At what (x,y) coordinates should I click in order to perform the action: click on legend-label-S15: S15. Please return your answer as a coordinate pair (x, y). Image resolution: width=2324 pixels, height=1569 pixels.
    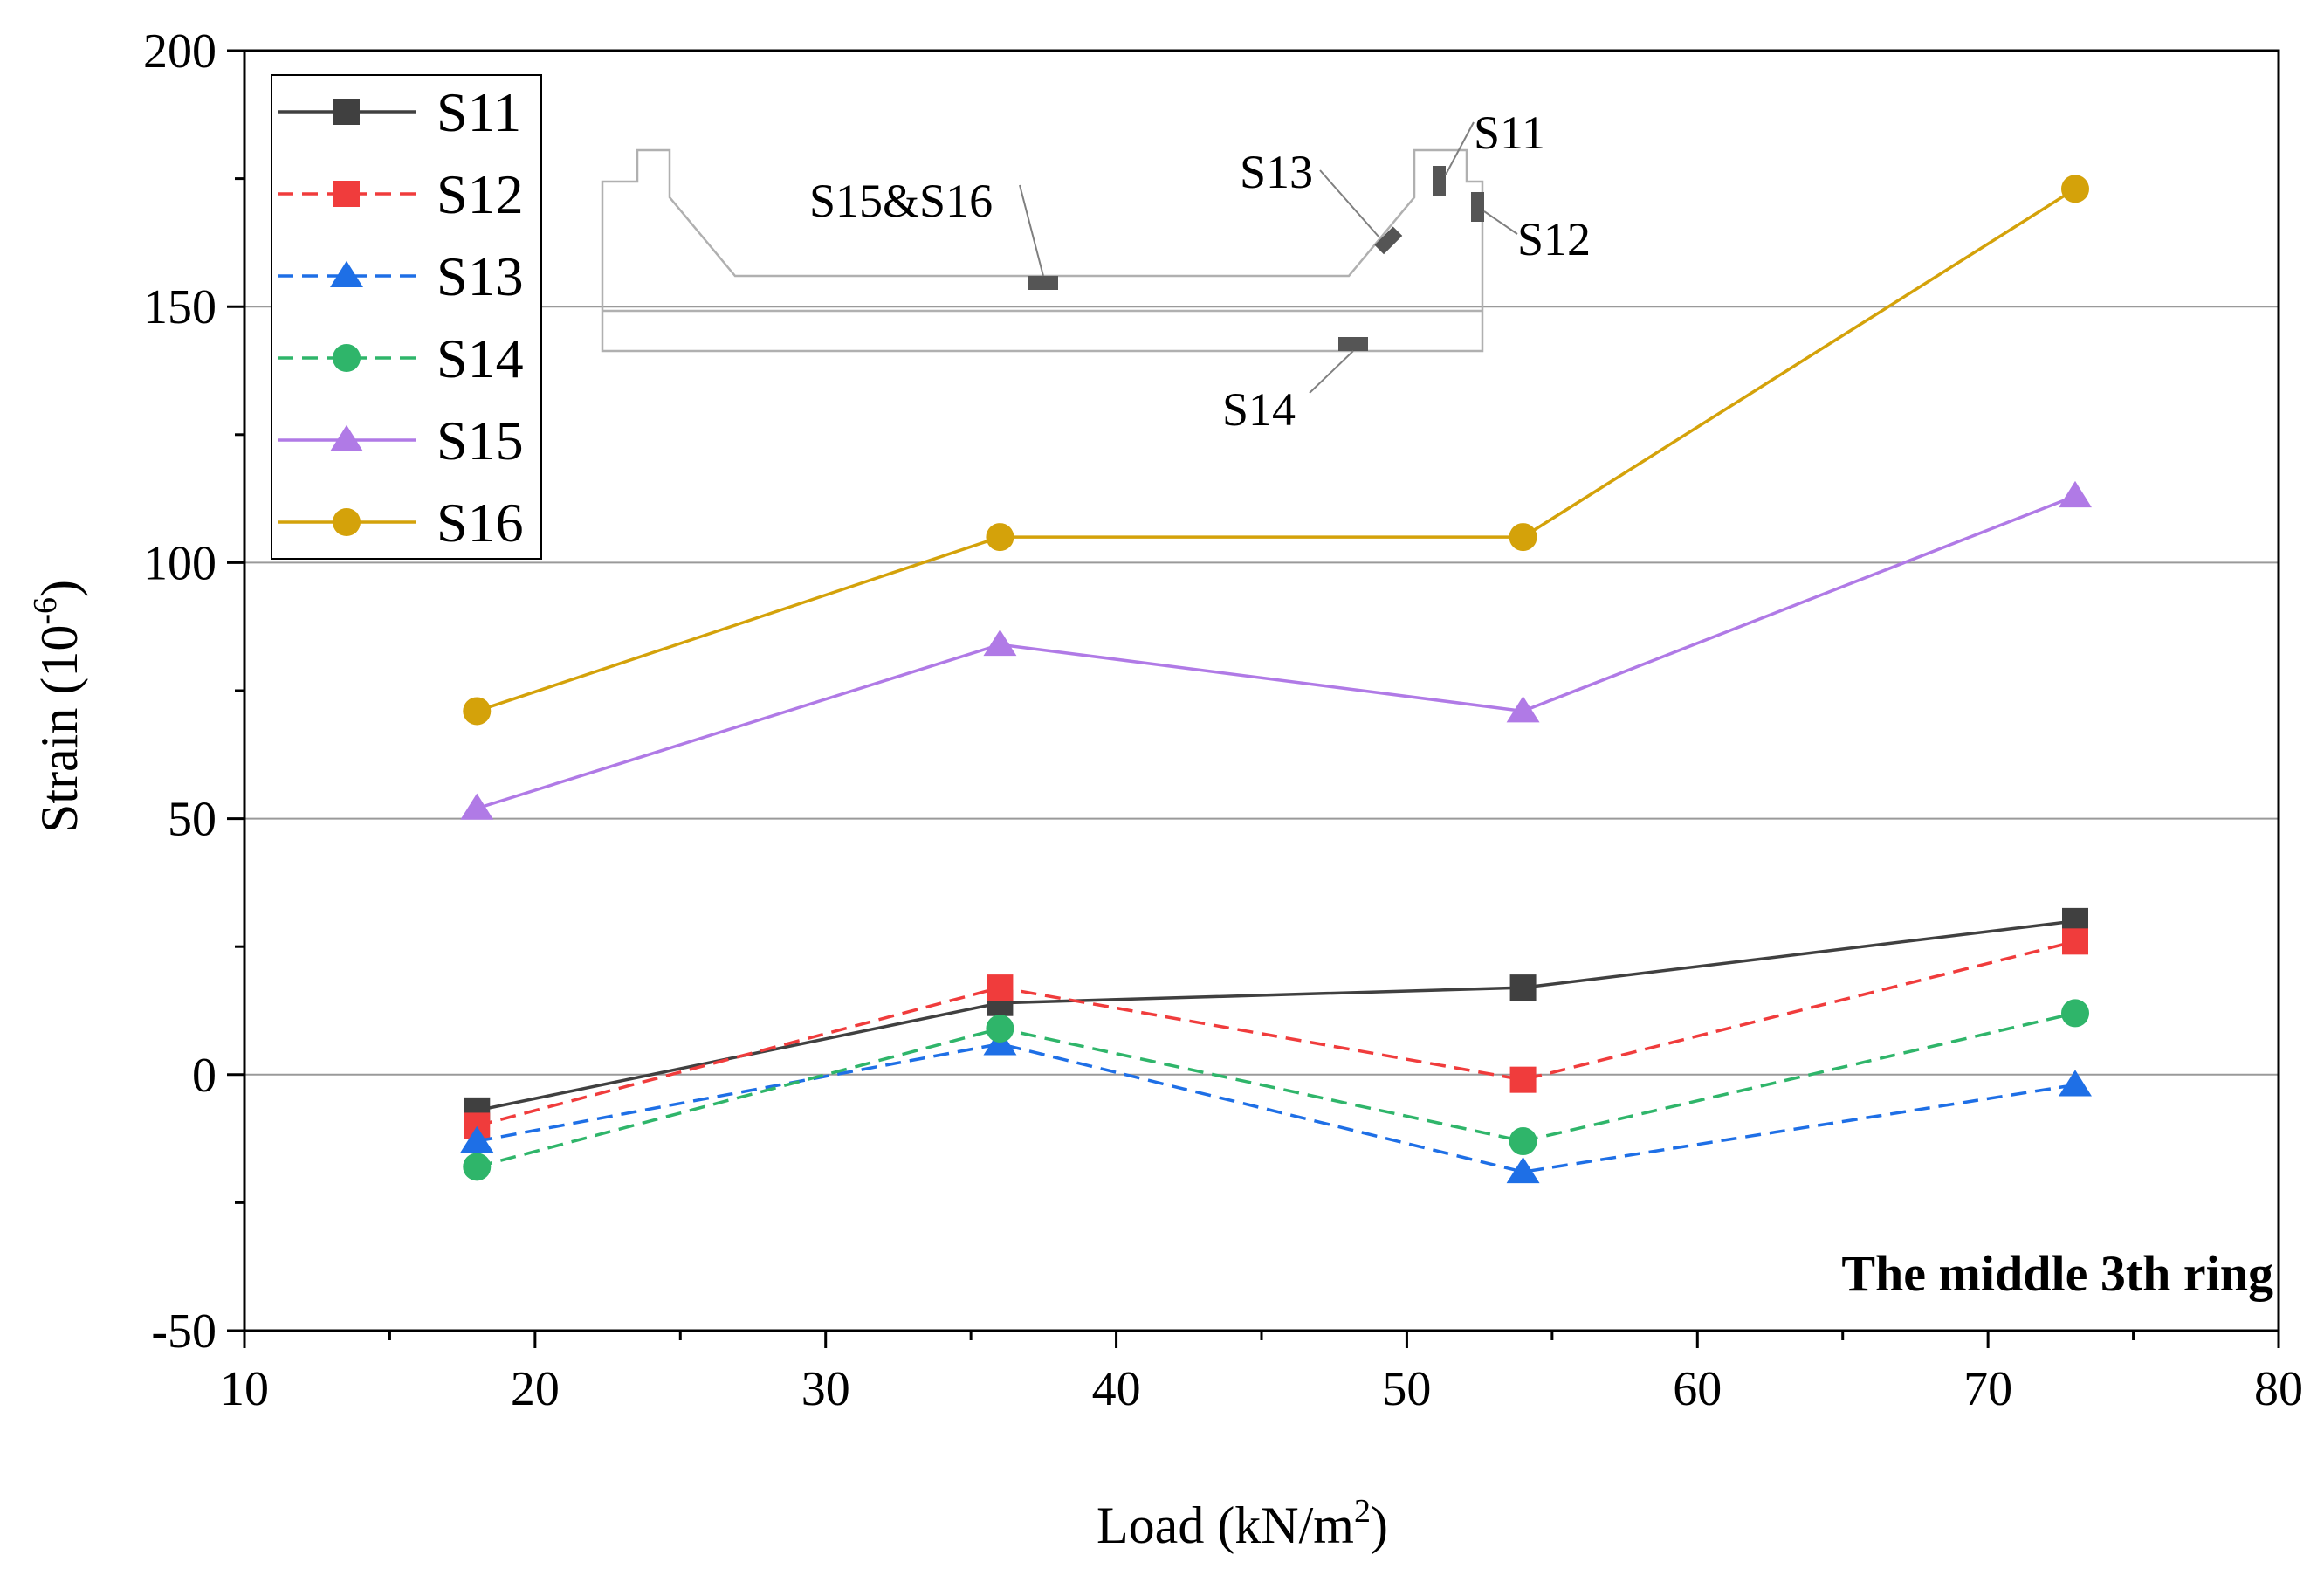
    Looking at the image, I should click on (480, 440).